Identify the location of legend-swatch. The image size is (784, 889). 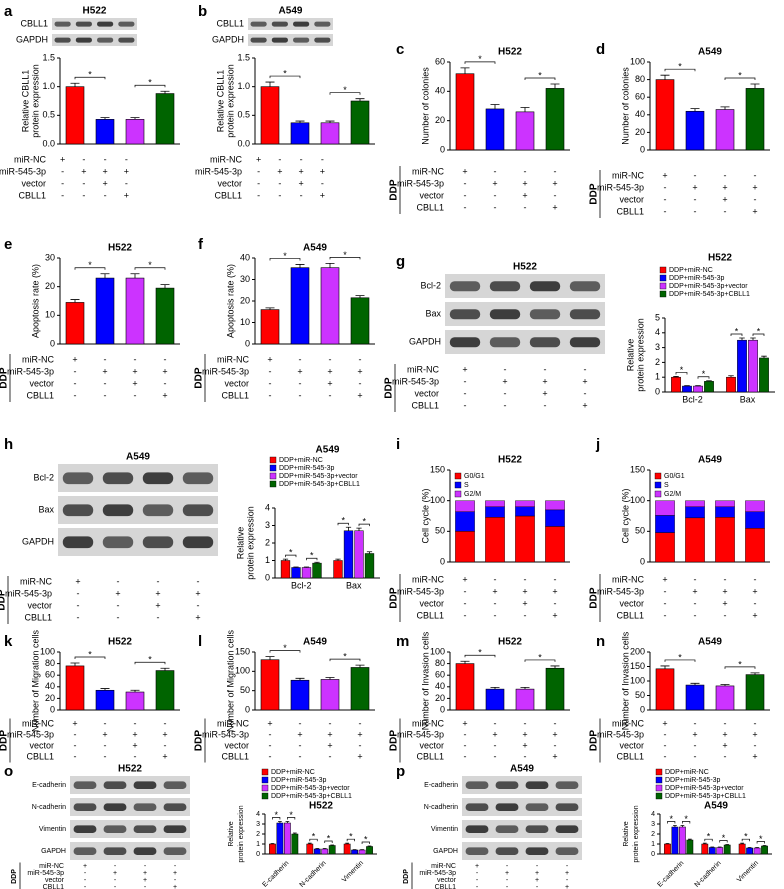
(663, 286).